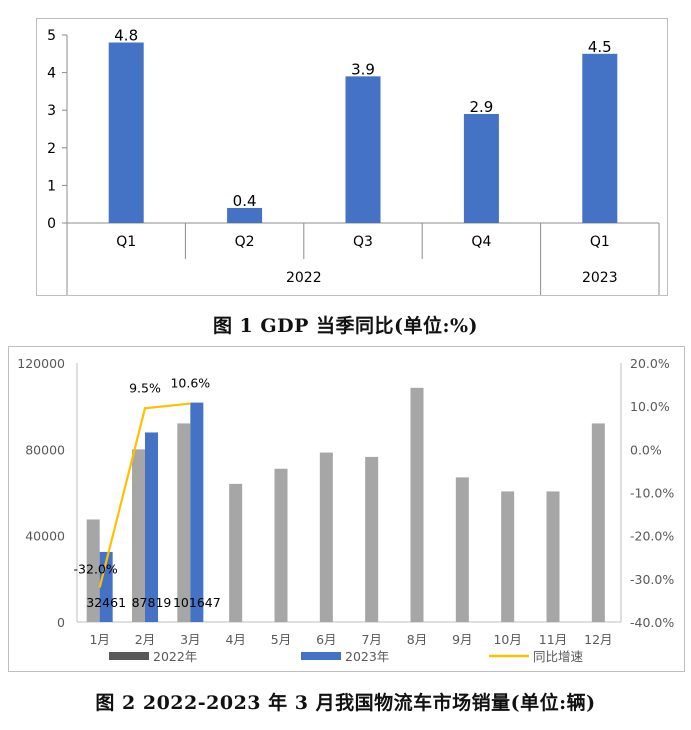 Image resolution: width=691 pixels, height=730 pixels. Describe the element at coordinates (145, 387) in the screenshot. I see `growth-rate-label: 9.5%` at that location.